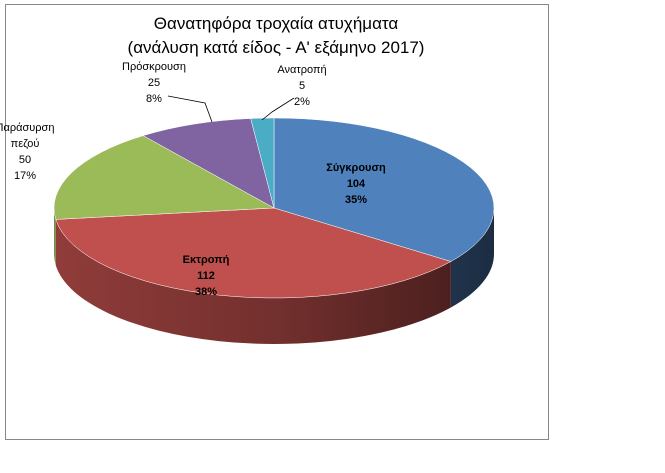 This screenshot has width=665, height=473. I want to click on value-label: 5, so click(302, 86).